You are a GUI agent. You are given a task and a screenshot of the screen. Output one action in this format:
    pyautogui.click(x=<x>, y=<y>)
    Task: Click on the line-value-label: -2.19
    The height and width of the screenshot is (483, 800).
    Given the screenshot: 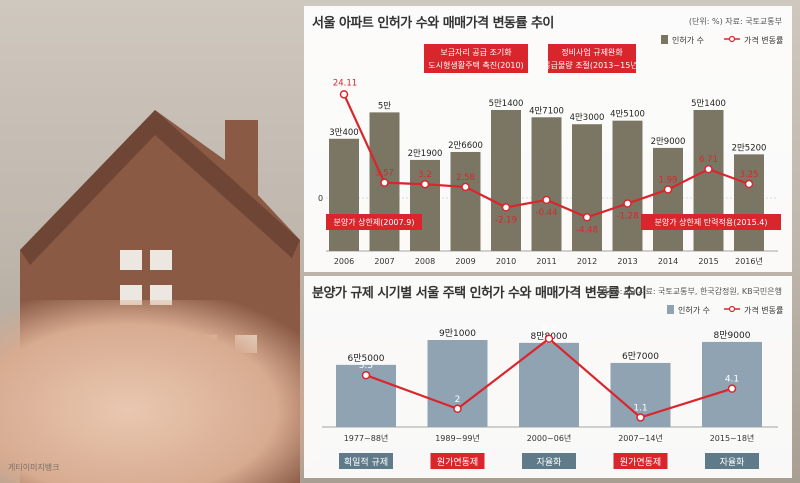 What is the action you would take?
    pyautogui.click(x=506, y=220)
    